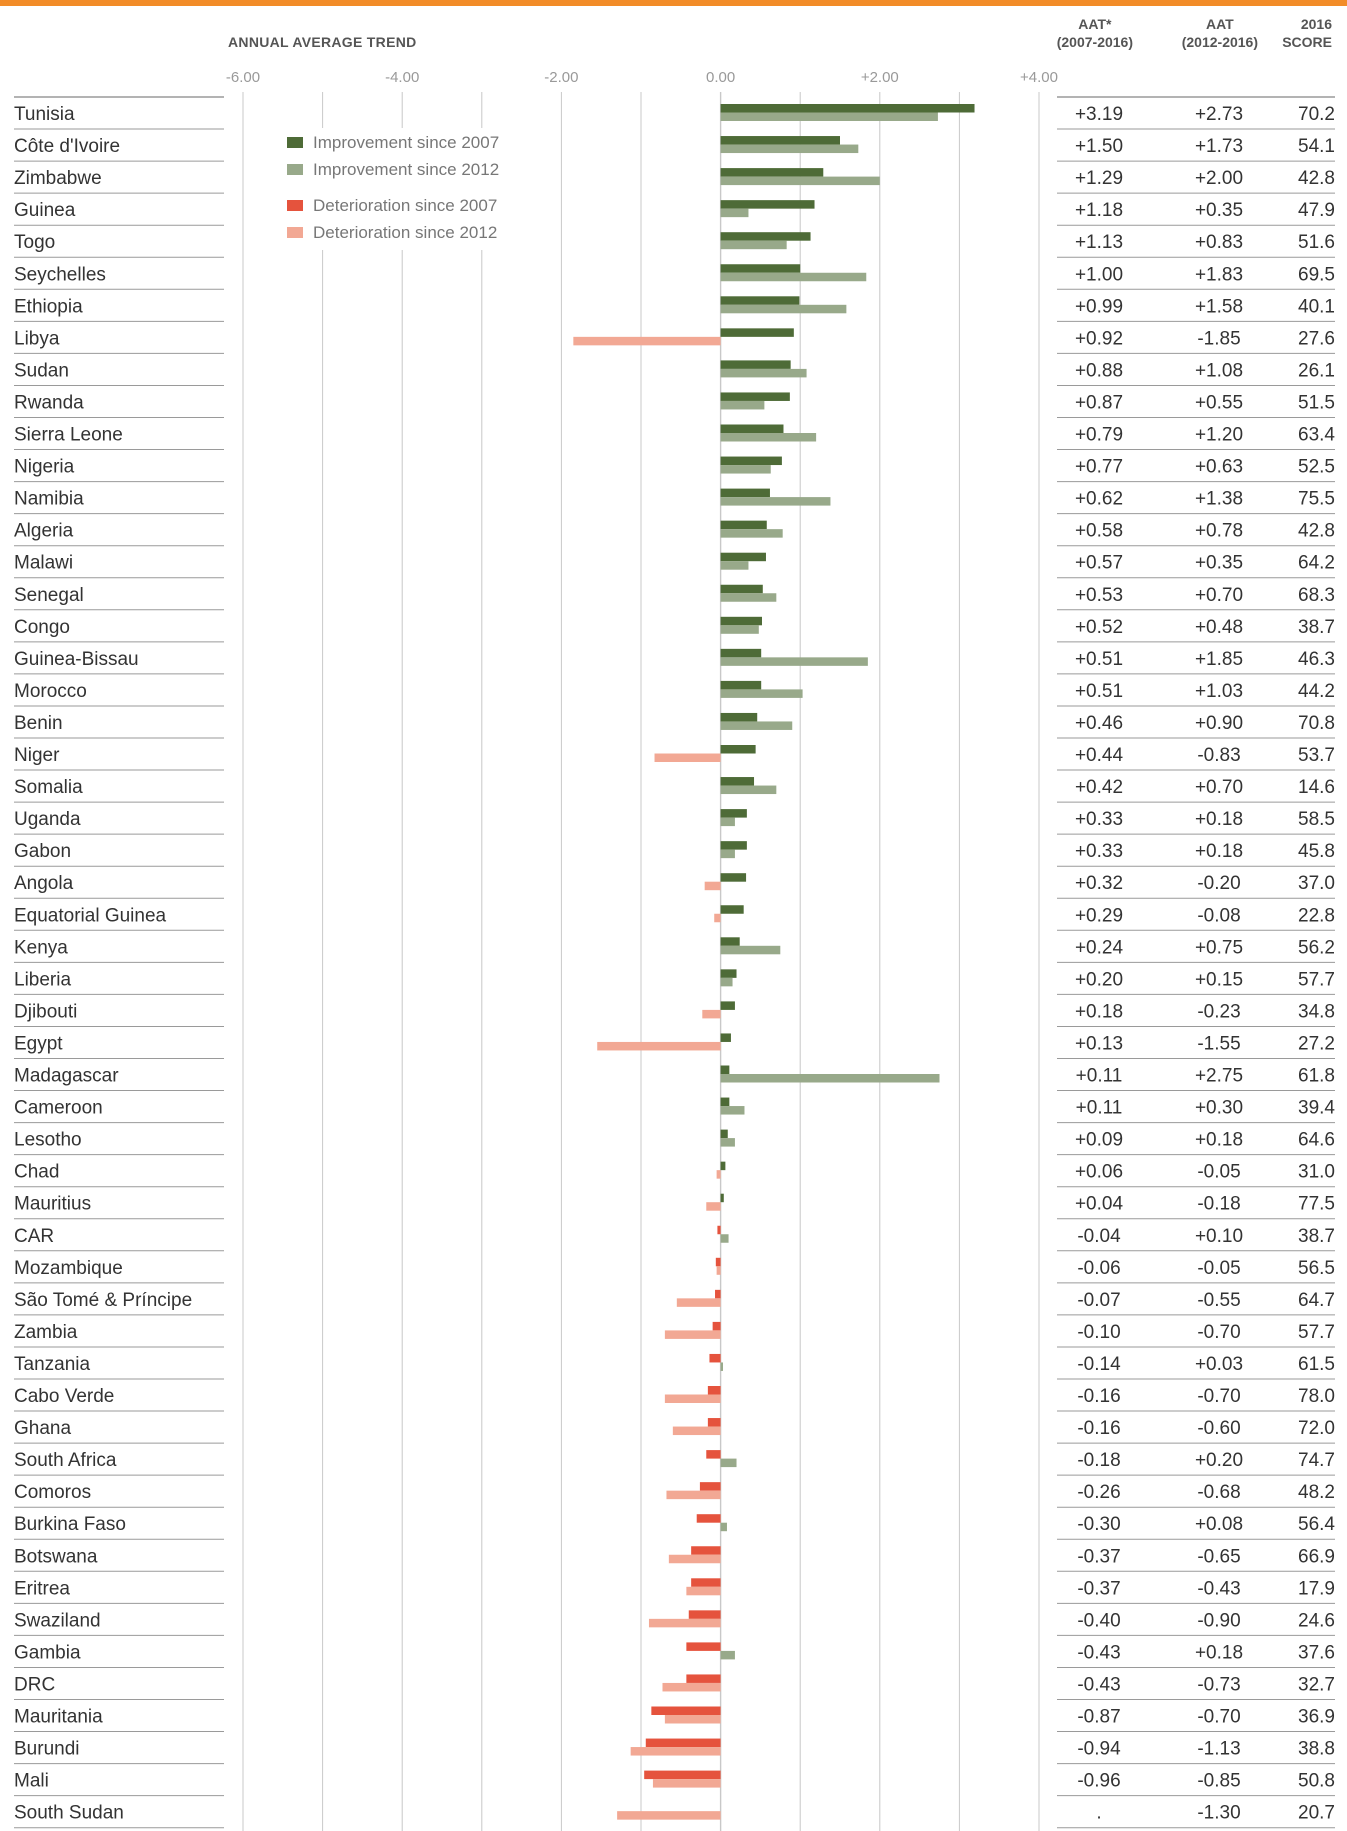 The image size is (1347, 1831). I want to click on country-label: Madagascar, so click(66, 1076).